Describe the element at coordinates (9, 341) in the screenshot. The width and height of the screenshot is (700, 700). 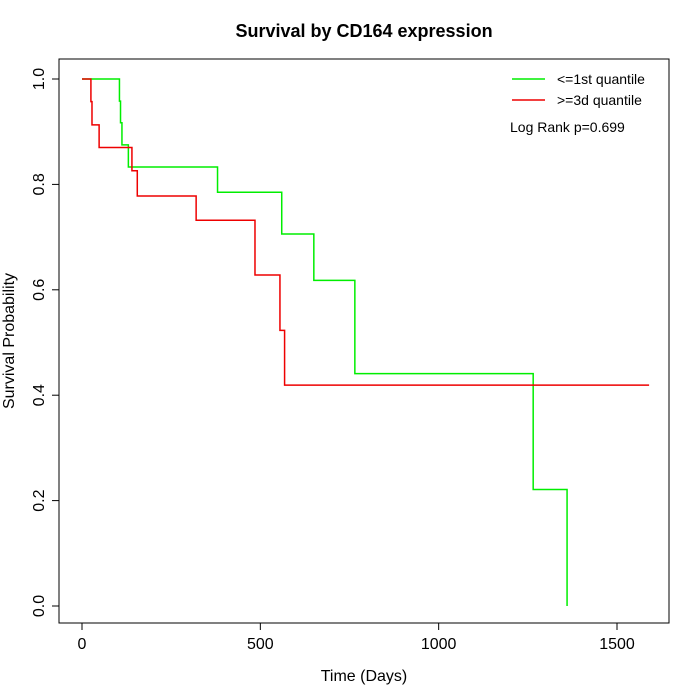
I see `y-axis-label: Survival Probability` at that location.